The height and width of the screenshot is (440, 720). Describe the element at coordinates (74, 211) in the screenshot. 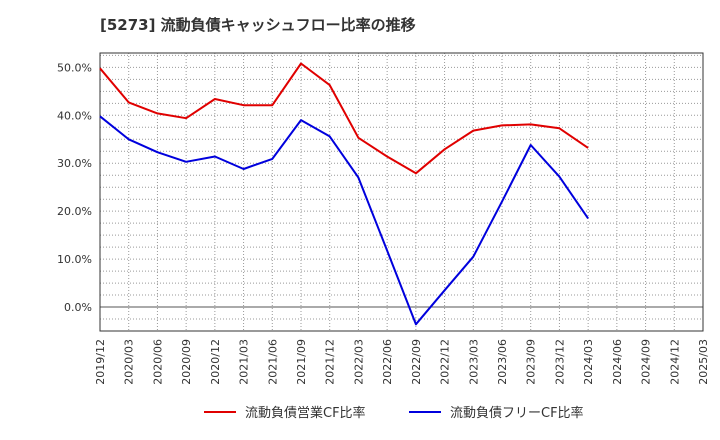

I see `y-tick-label: 20.0%` at that location.